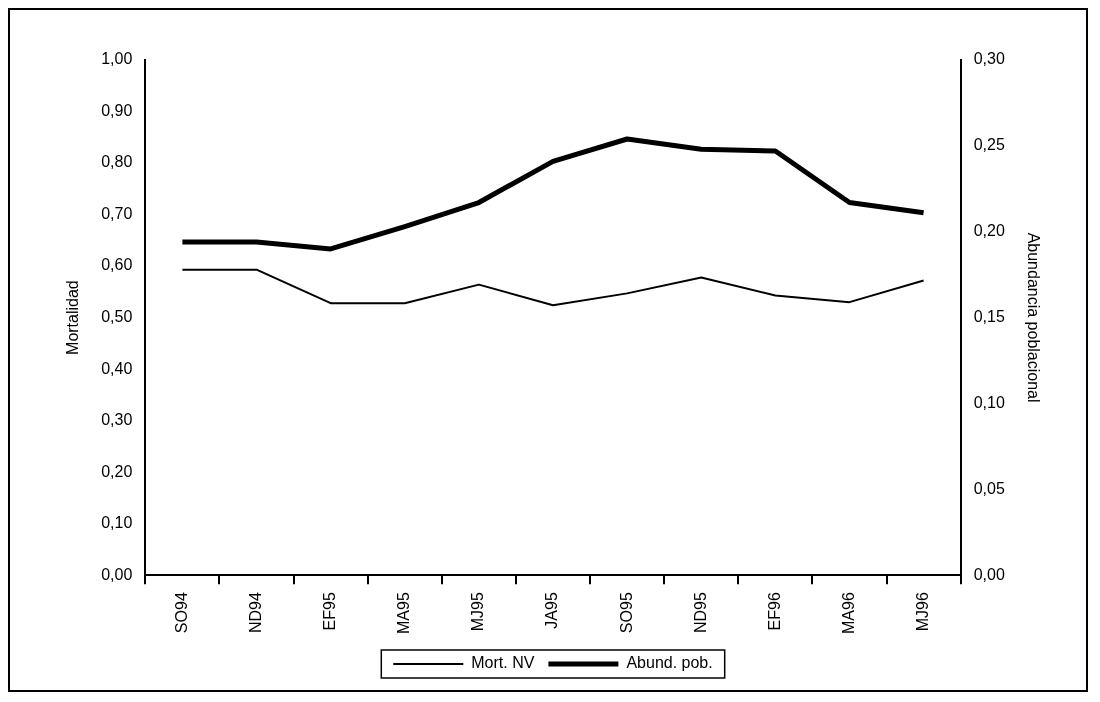 Image resolution: width=1100 pixels, height=702 pixels. I want to click on y-tick-label: 0,50, so click(117, 317).